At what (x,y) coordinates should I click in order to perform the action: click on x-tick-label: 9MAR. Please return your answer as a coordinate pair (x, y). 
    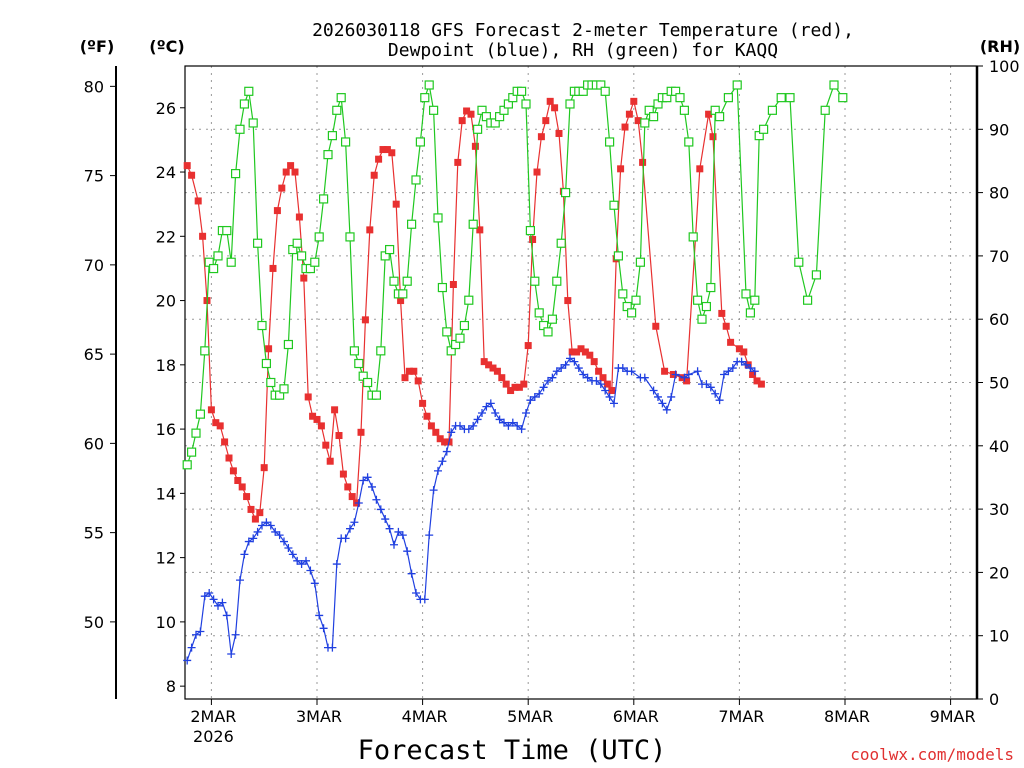
    Looking at the image, I should click on (953, 716).